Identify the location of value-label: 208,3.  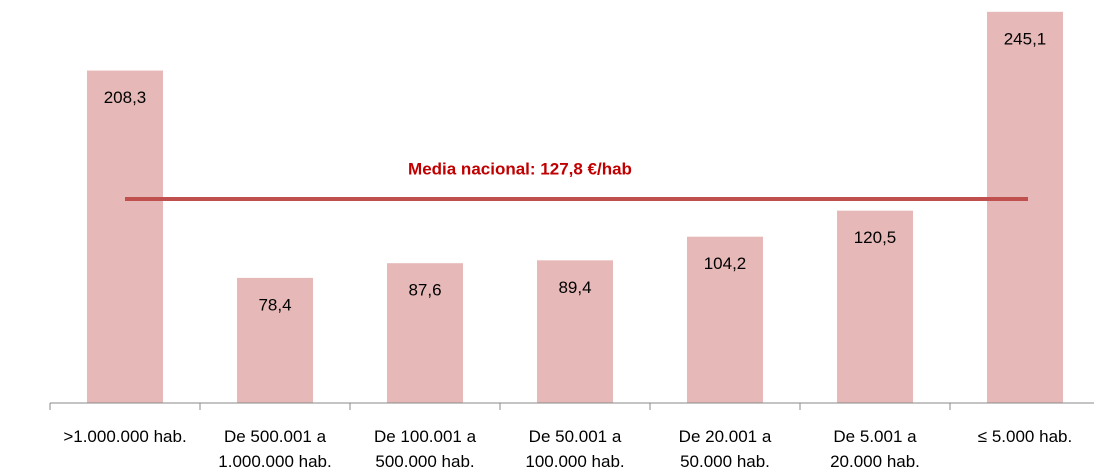
(125, 97).